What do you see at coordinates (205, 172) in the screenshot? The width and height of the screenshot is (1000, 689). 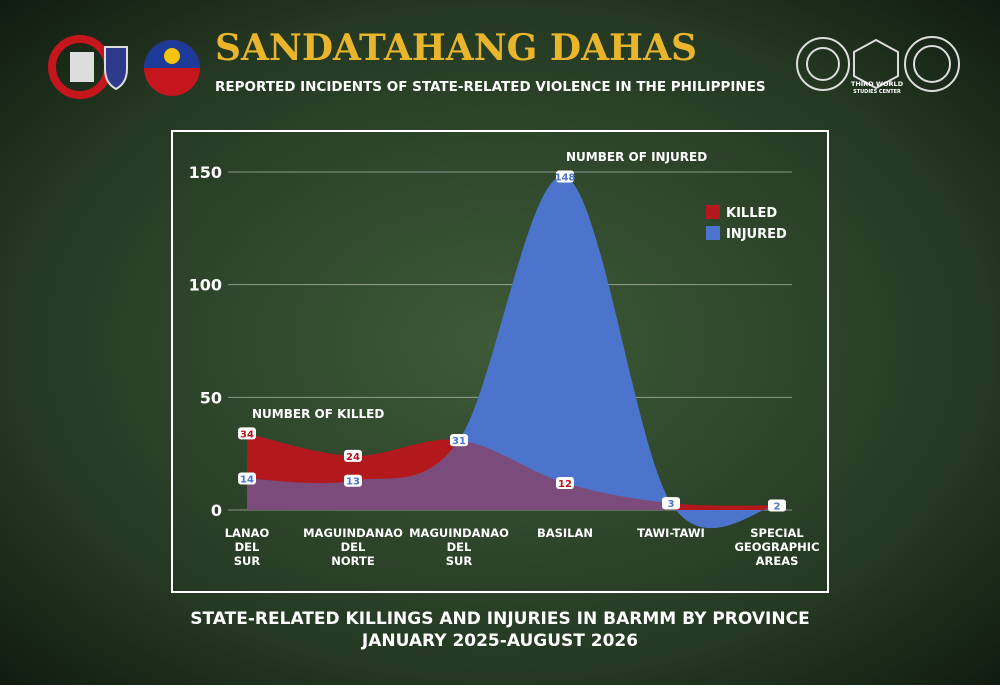 I see `y-tick-label: 150` at bounding box center [205, 172].